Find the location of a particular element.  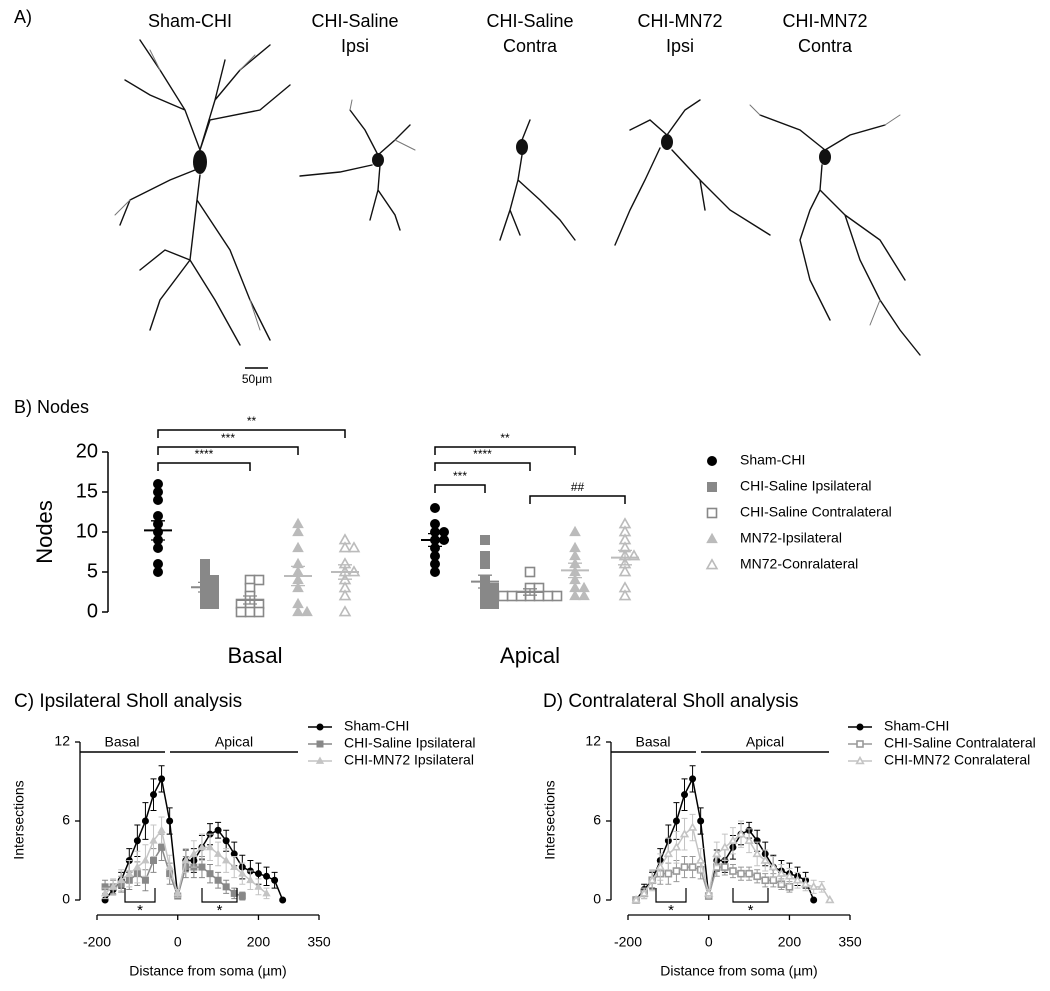

legend-label: CHI-Saline Ipsilateral is located at coordinates (806, 486).